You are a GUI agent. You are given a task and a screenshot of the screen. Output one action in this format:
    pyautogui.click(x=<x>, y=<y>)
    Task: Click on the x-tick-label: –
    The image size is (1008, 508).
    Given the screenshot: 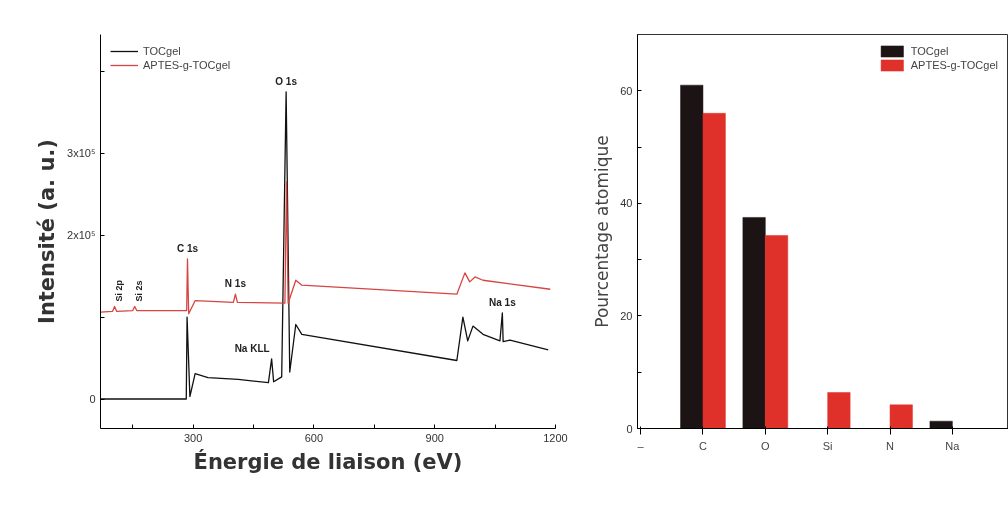 What is the action you would take?
    pyautogui.click(x=641, y=445)
    